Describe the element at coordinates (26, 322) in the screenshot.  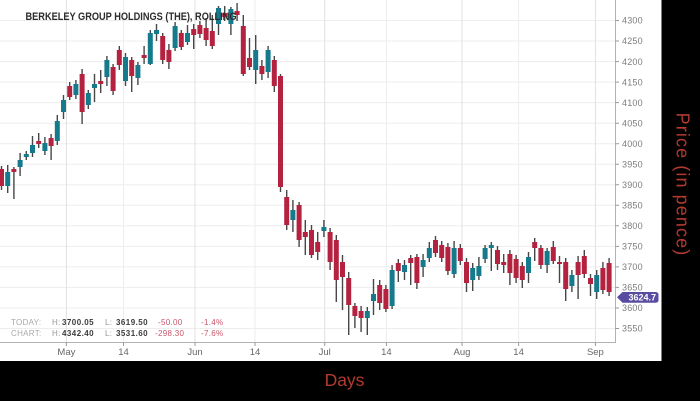
I see `svg-text: TODAY:` at that location.